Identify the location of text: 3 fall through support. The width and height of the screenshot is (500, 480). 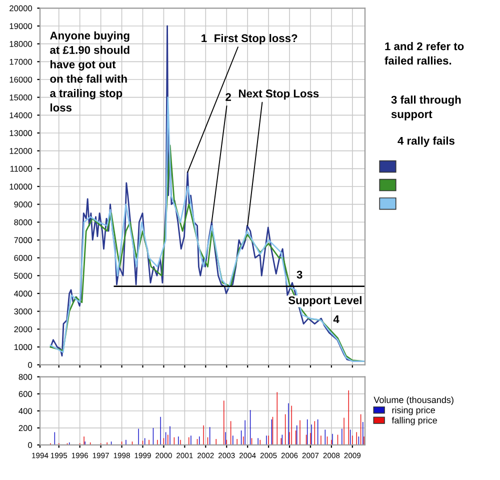
(426, 108).